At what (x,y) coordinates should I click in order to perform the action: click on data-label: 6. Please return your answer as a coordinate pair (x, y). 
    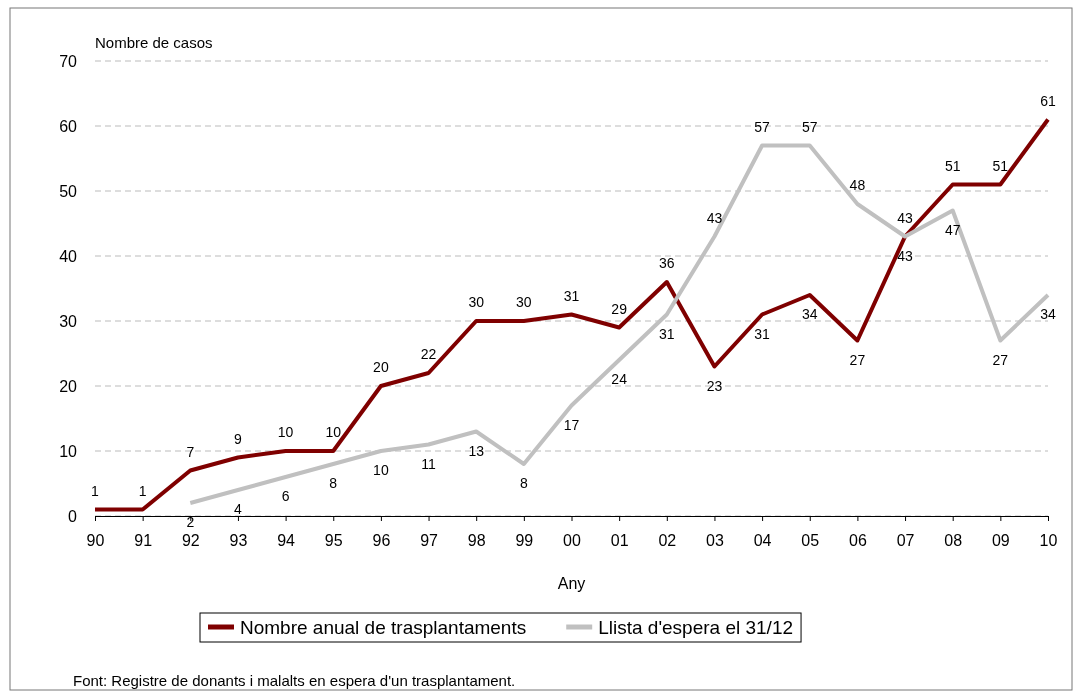
    Looking at the image, I should click on (285, 496).